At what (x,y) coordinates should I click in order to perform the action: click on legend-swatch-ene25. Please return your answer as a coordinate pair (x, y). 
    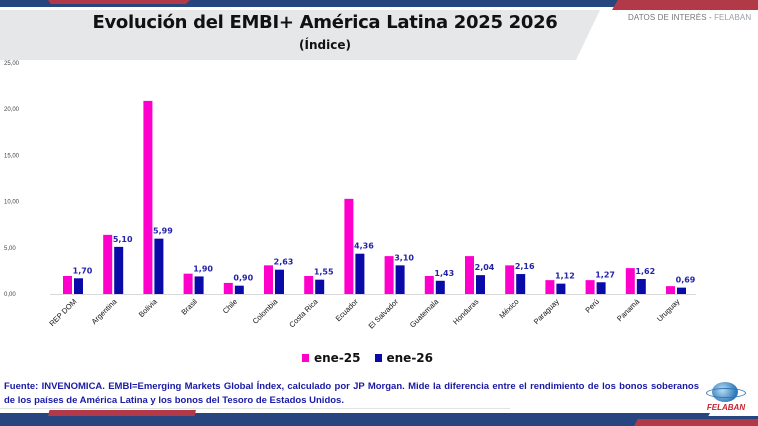
    Looking at the image, I should click on (305, 358).